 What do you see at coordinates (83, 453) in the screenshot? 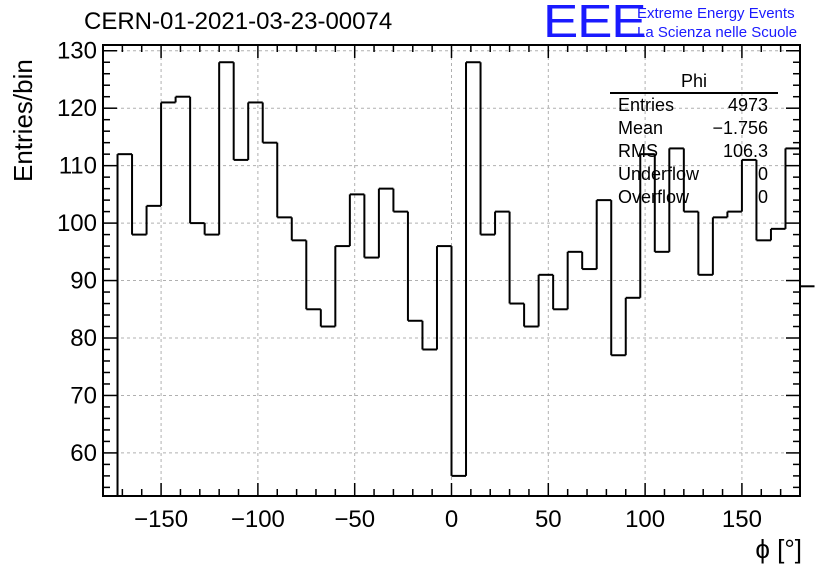
I see `y-tick-label: 60` at bounding box center [83, 453].